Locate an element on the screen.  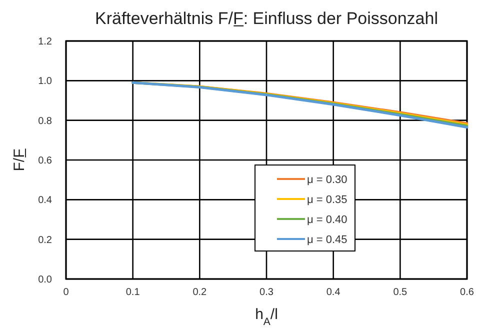
y-tick-label: 0.0 is located at coordinates (45, 280).